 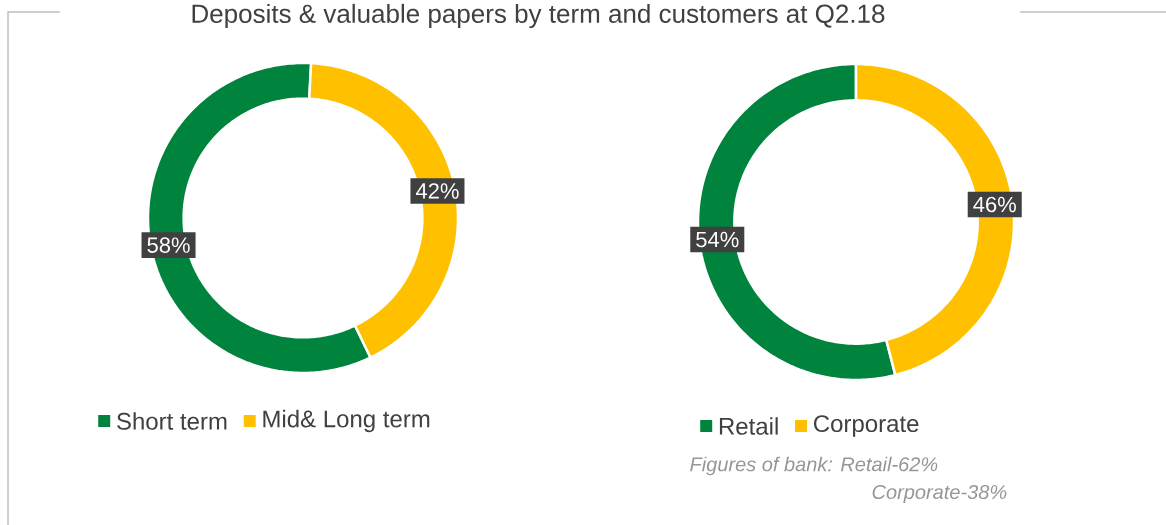 I want to click on text: Figures of bank: Retail-62%, so click(x=814, y=466).